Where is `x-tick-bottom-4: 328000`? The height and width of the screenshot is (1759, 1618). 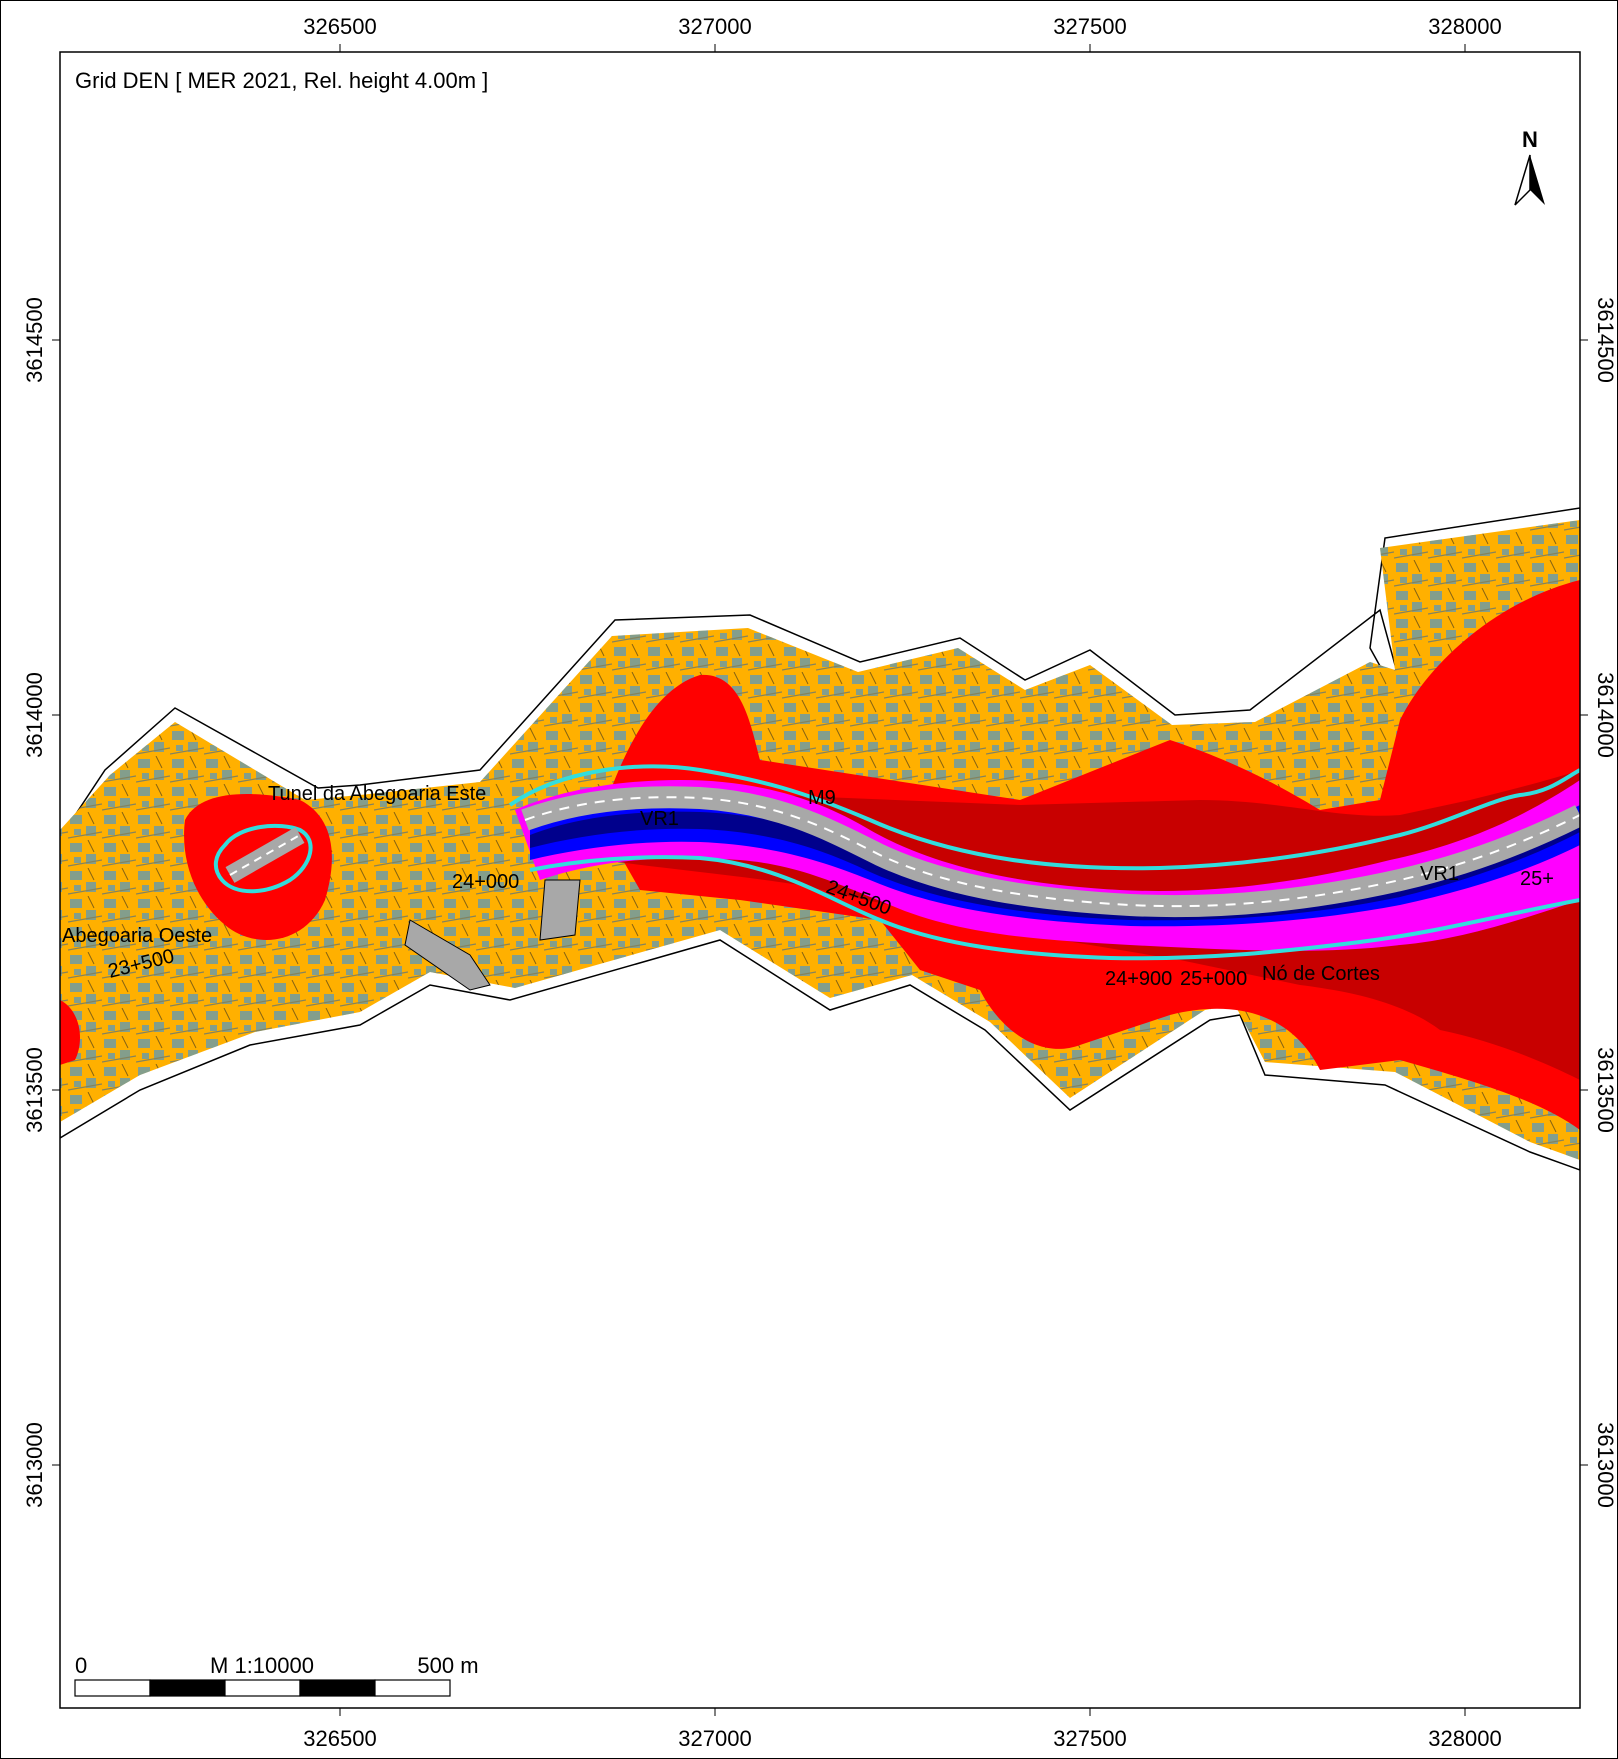 x-tick-bottom-4: 328000 is located at coordinates (1464, 1738).